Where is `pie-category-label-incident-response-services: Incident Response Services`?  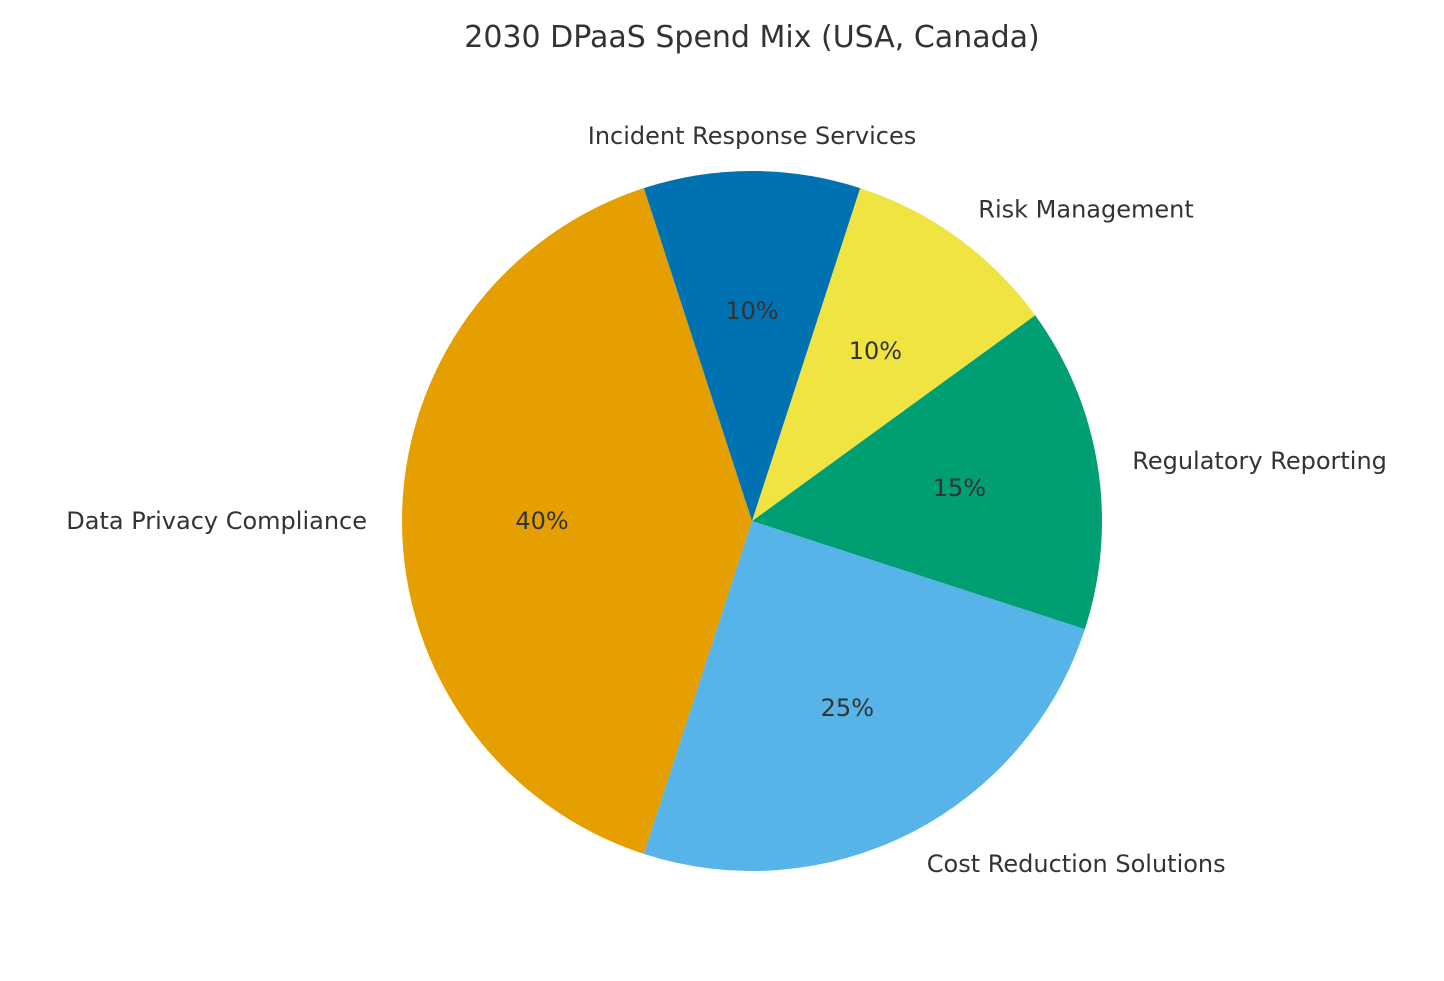 pie-category-label-incident-response-services: Incident Response Services is located at coordinates (752, 136).